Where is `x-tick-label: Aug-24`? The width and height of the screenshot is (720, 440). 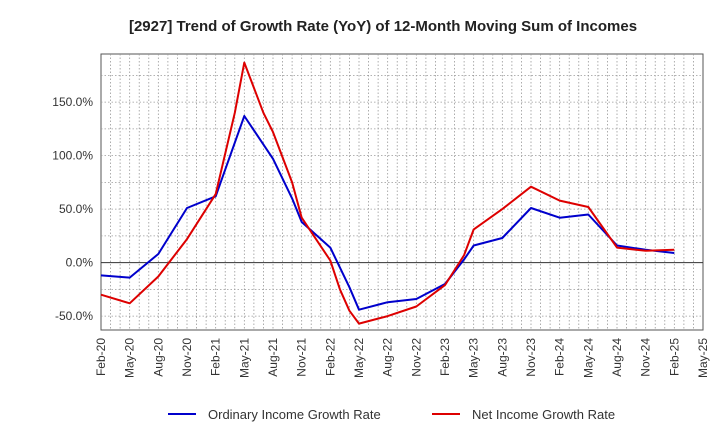
x-tick-label: Aug-24 is located at coordinates (617, 357).